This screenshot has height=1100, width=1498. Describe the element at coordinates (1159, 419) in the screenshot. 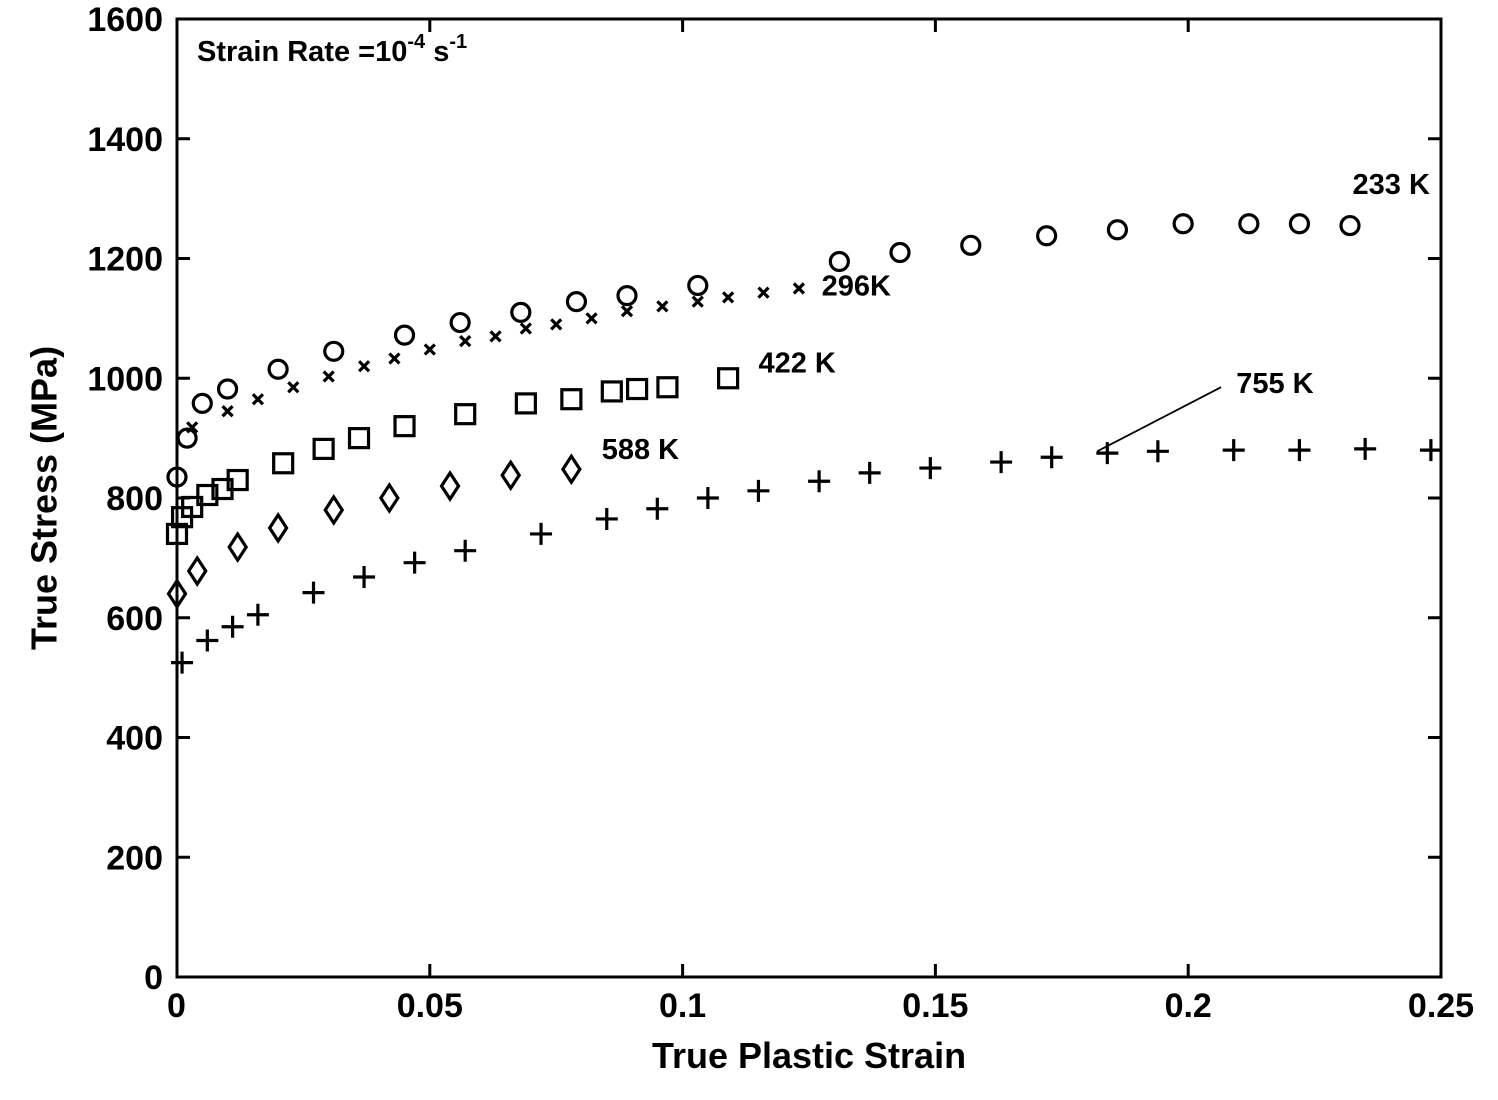

I see `leader-line-755k` at that location.